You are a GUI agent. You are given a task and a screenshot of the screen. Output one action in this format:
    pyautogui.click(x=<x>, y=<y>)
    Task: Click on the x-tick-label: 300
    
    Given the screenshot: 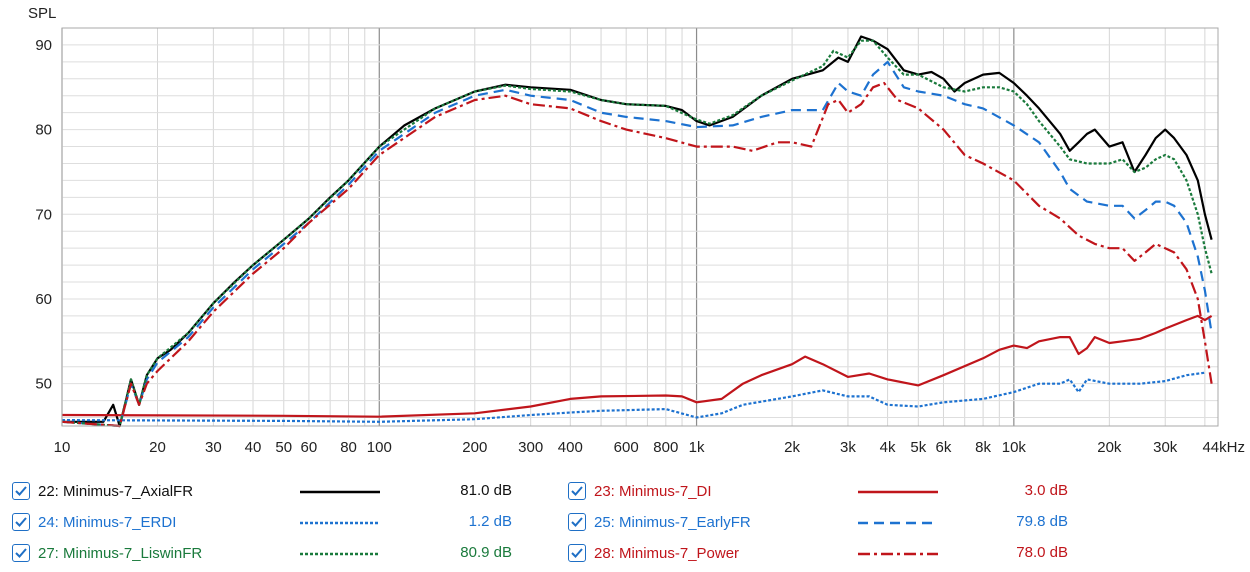 What is the action you would take?
    pyautogui.click(x=530, y=447)
    